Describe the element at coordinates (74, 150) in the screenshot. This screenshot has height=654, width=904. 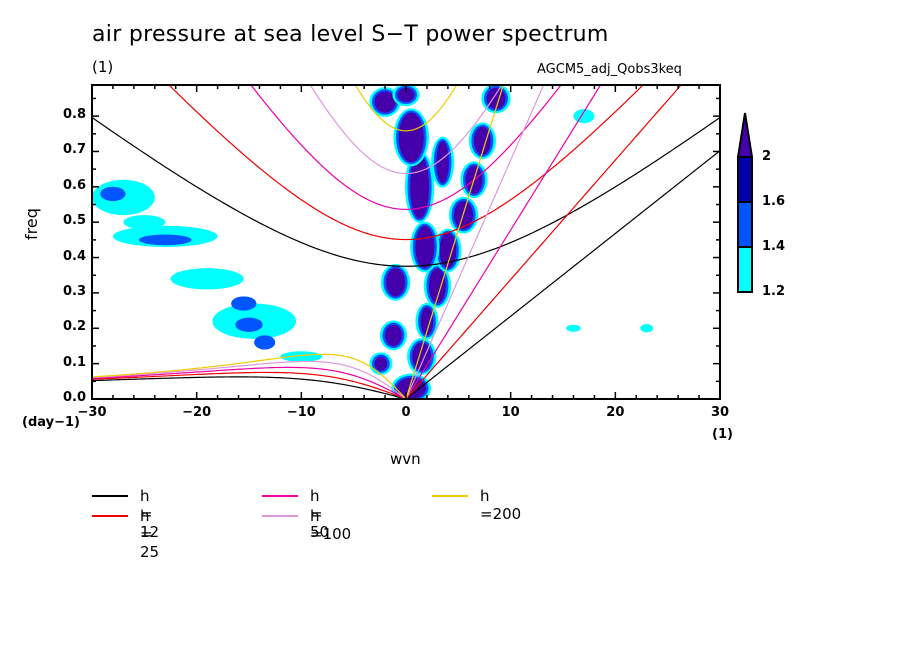
I see `y-tick-label: 0.7` at that location.